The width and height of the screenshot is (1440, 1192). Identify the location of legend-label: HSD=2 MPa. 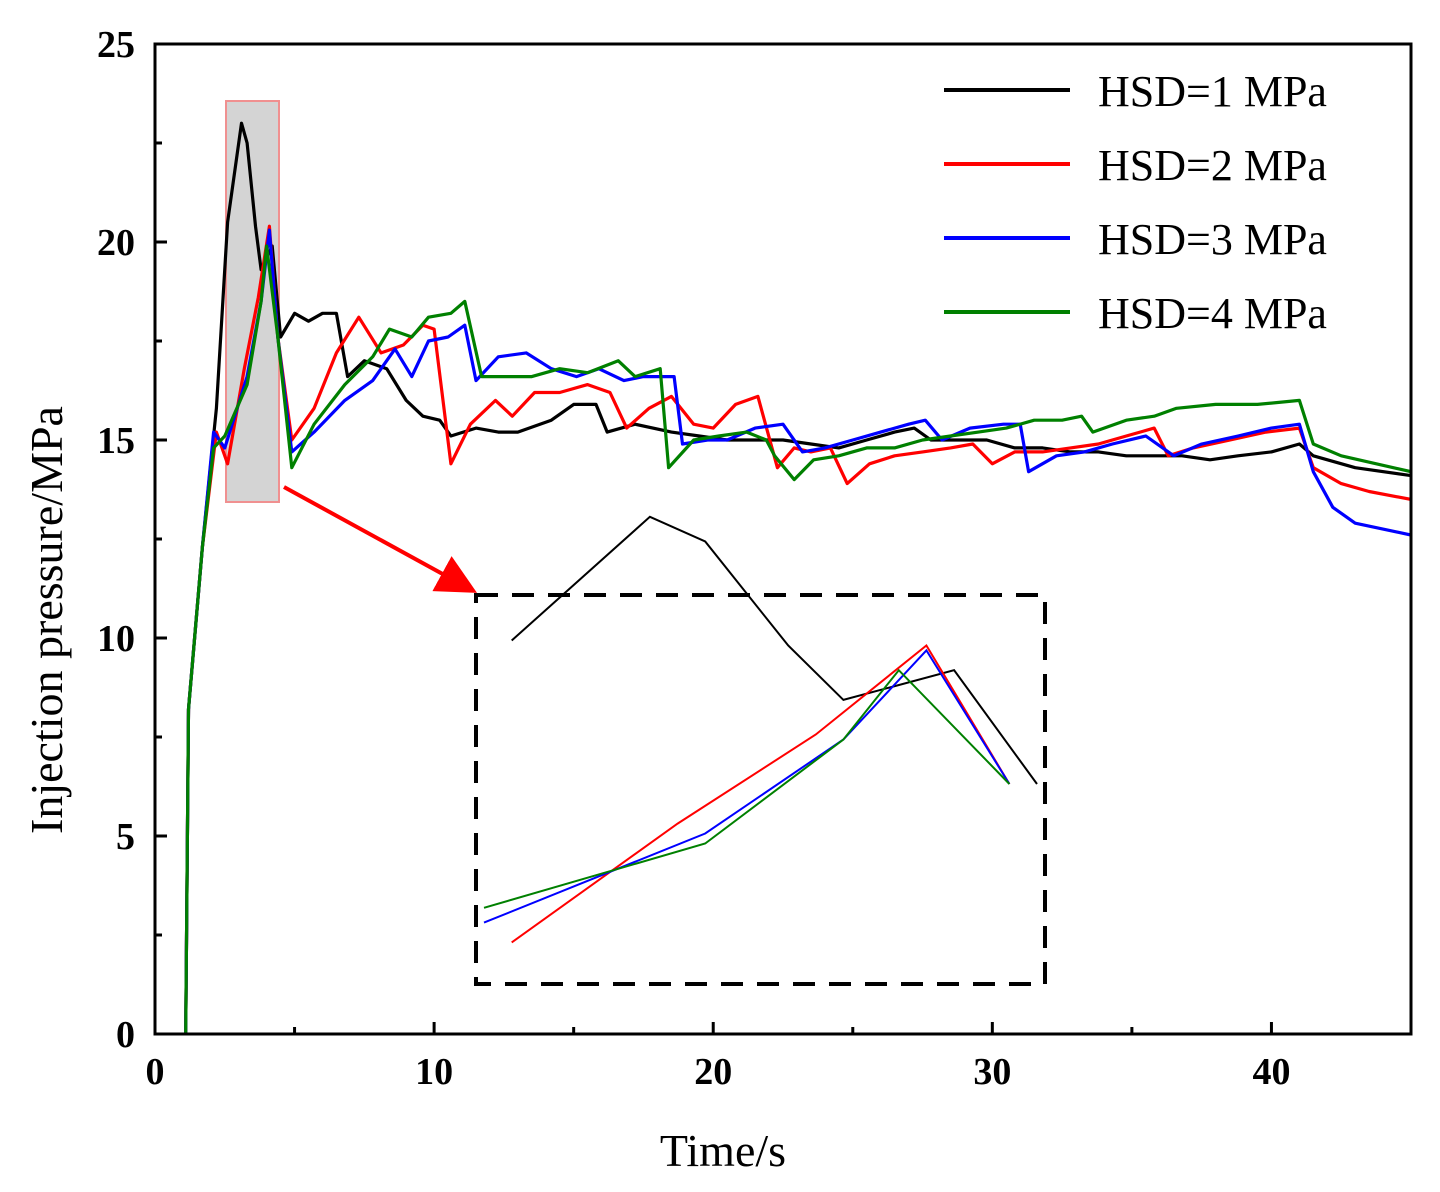
(1212, 165).